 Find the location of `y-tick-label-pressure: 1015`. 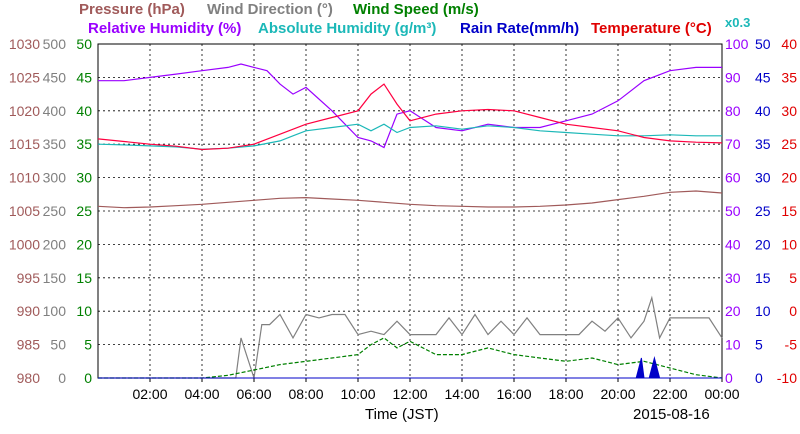

y-tick-label-pressure: 1015 is located at coordinates (24, 144).